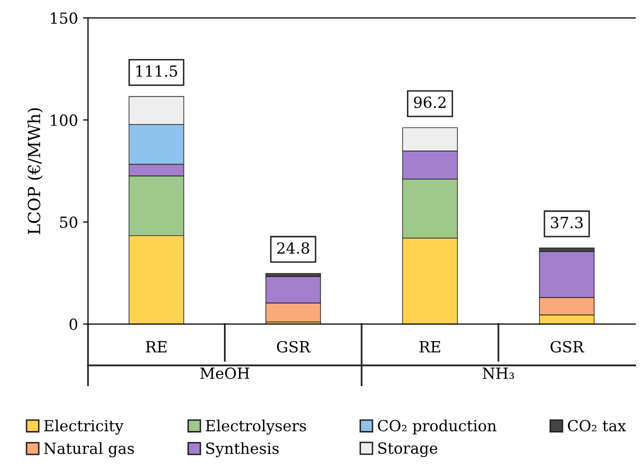  What do you see at coordinates (74, 324) in the screenshot?
I see `y-tick-label: 0` at bounding box center [74, 324].